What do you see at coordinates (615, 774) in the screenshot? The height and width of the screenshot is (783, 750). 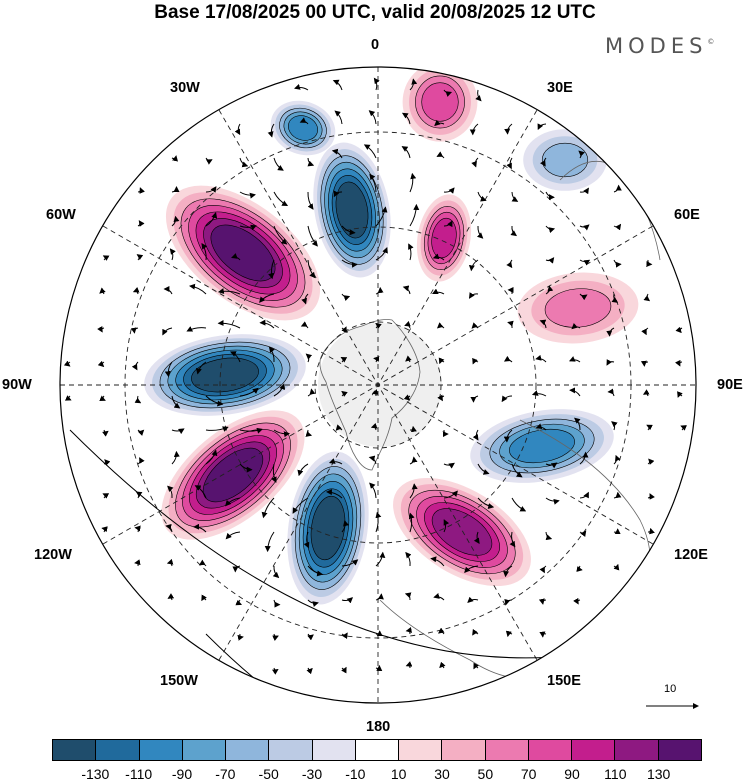 I see `colorbar-tick-label: 110` at bounding box center [615, 774].